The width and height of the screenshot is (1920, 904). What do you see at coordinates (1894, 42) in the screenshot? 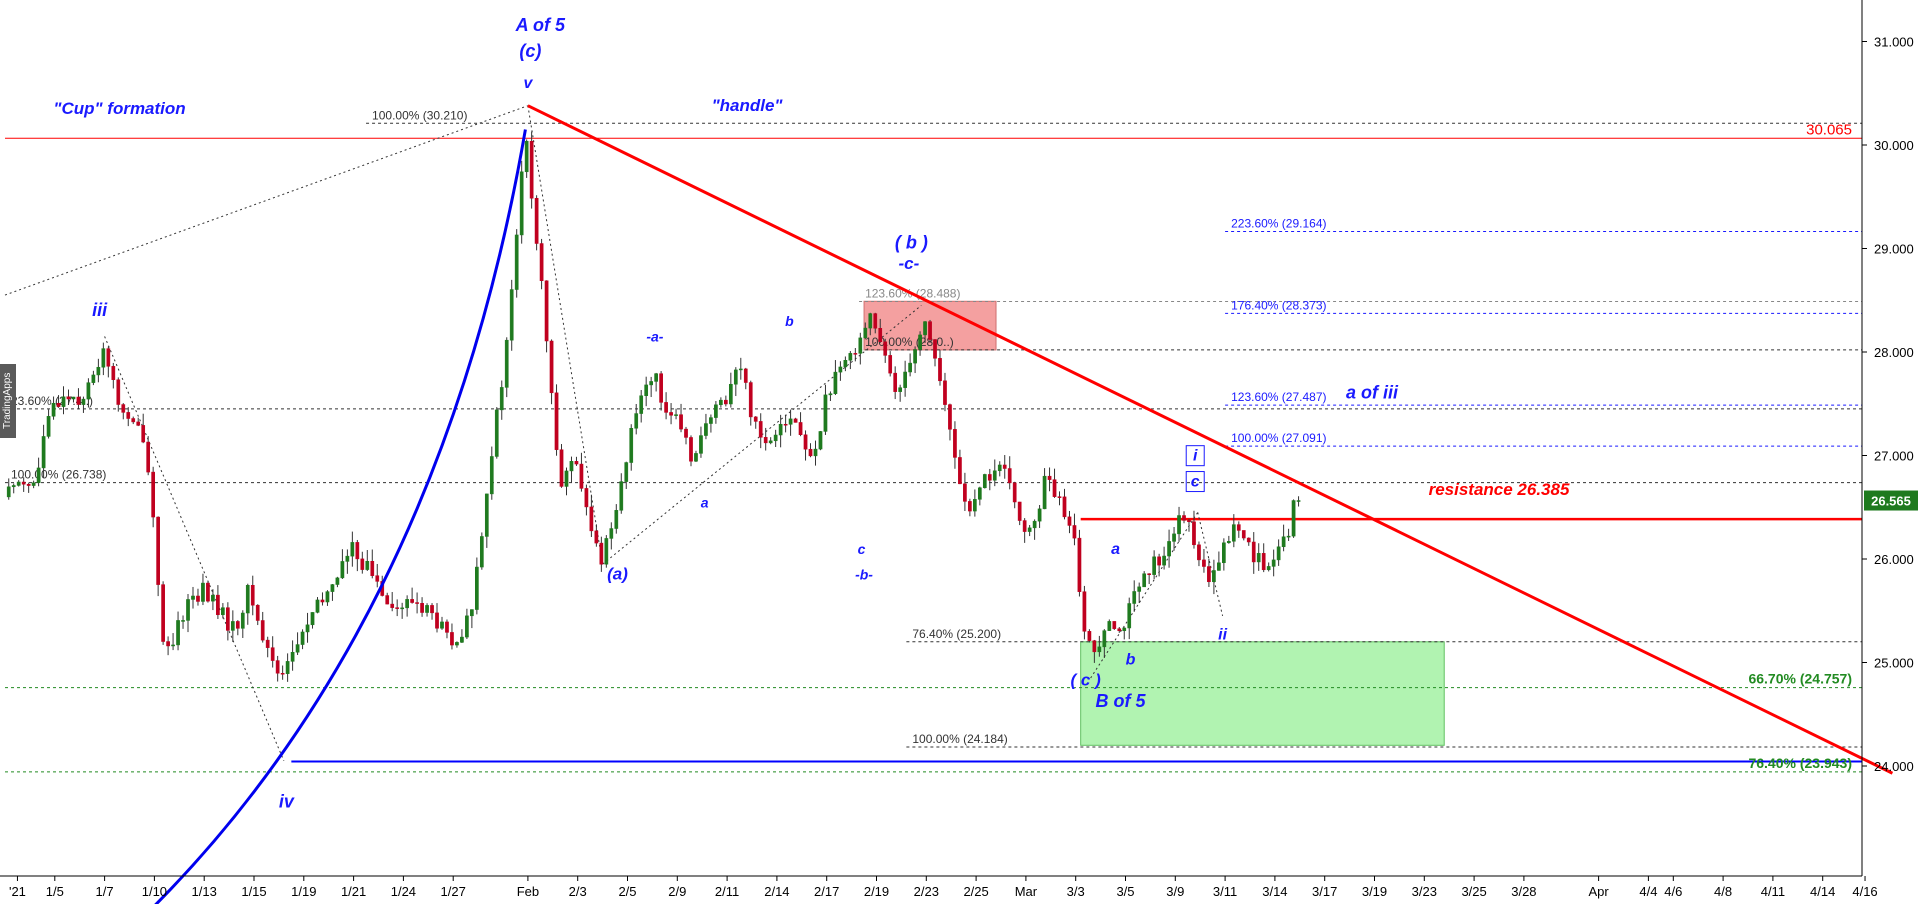
I see `y-tick-label: 31.000` at bounding box center [1894, 42].